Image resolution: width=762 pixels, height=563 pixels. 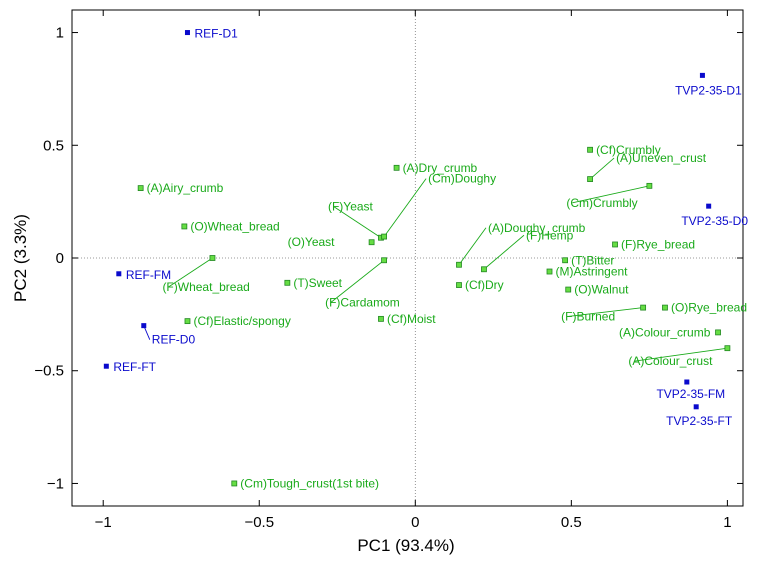 I want to click on marker-o-yeast, so click(x=371, y=242).